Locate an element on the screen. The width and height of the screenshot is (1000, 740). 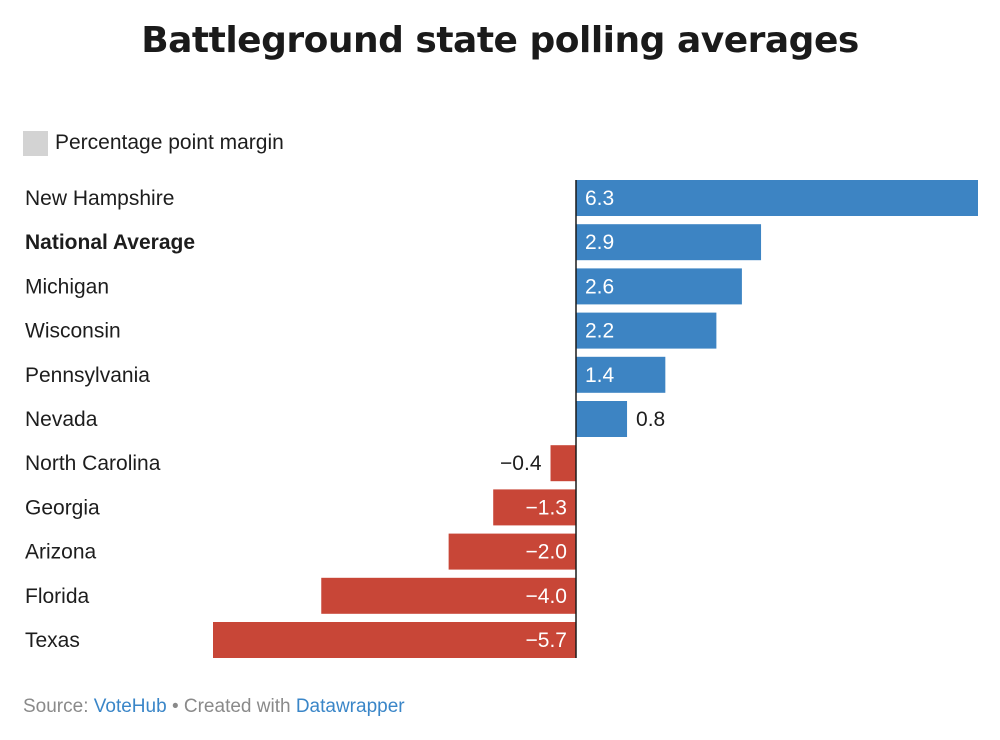
category-label: Michigan is located at coordinates (67, 286).